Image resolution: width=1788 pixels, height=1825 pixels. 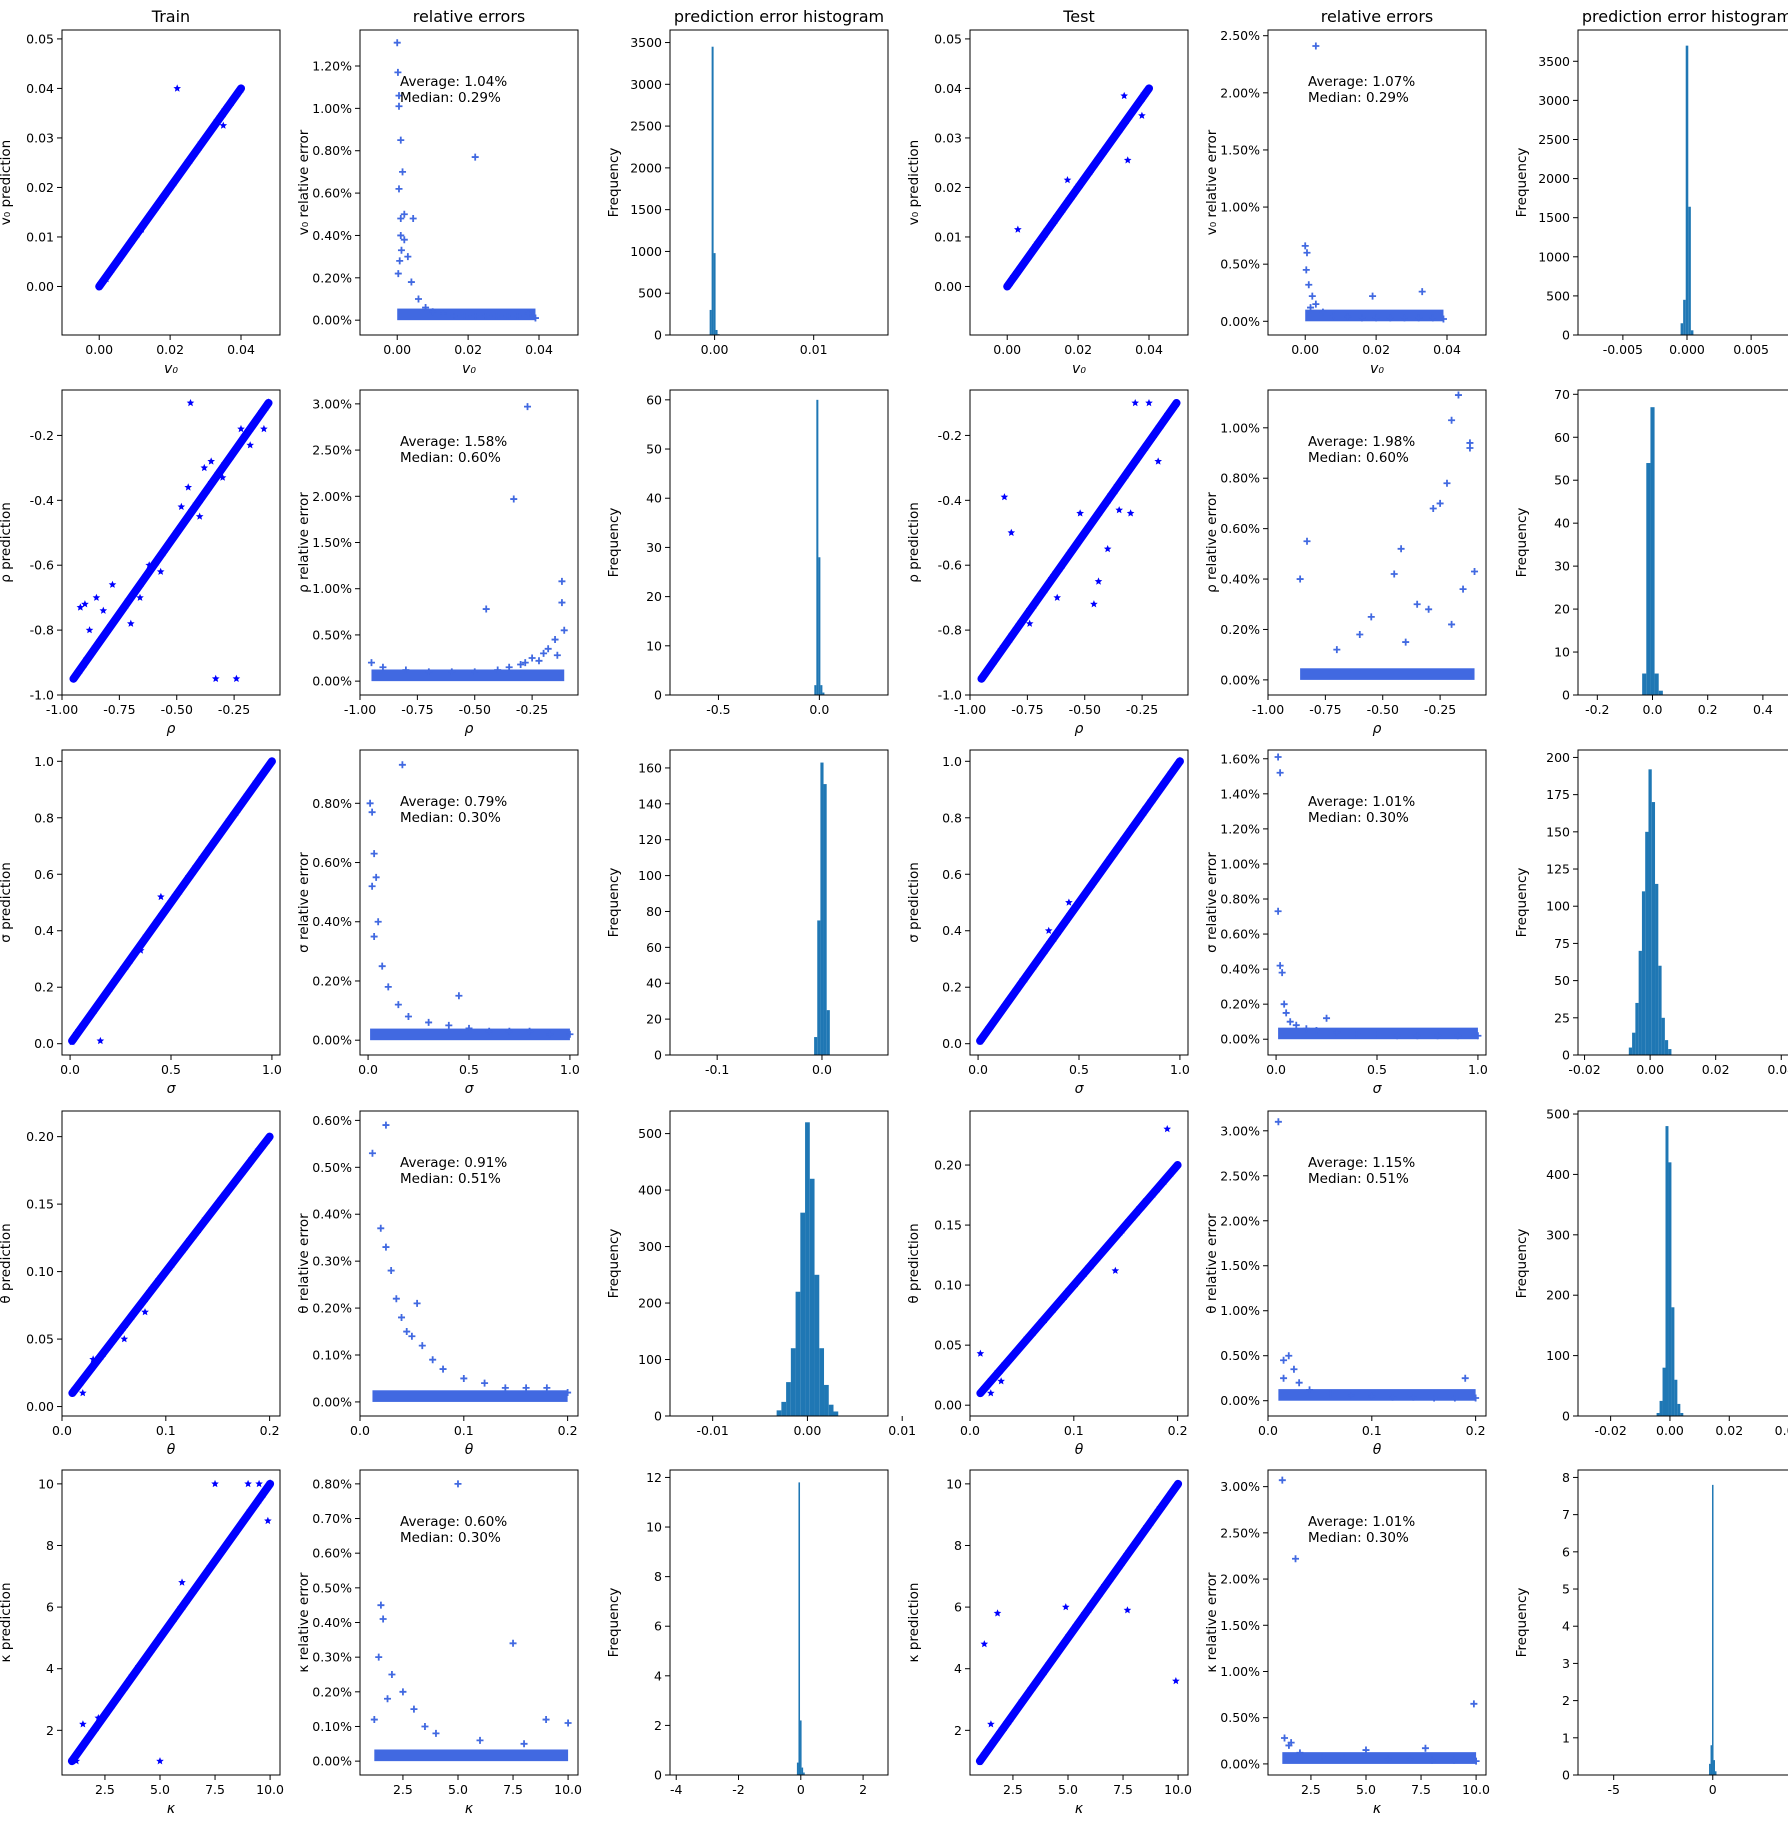 I want to click on y-tick-label: 300, so click(x=650, y=1246).